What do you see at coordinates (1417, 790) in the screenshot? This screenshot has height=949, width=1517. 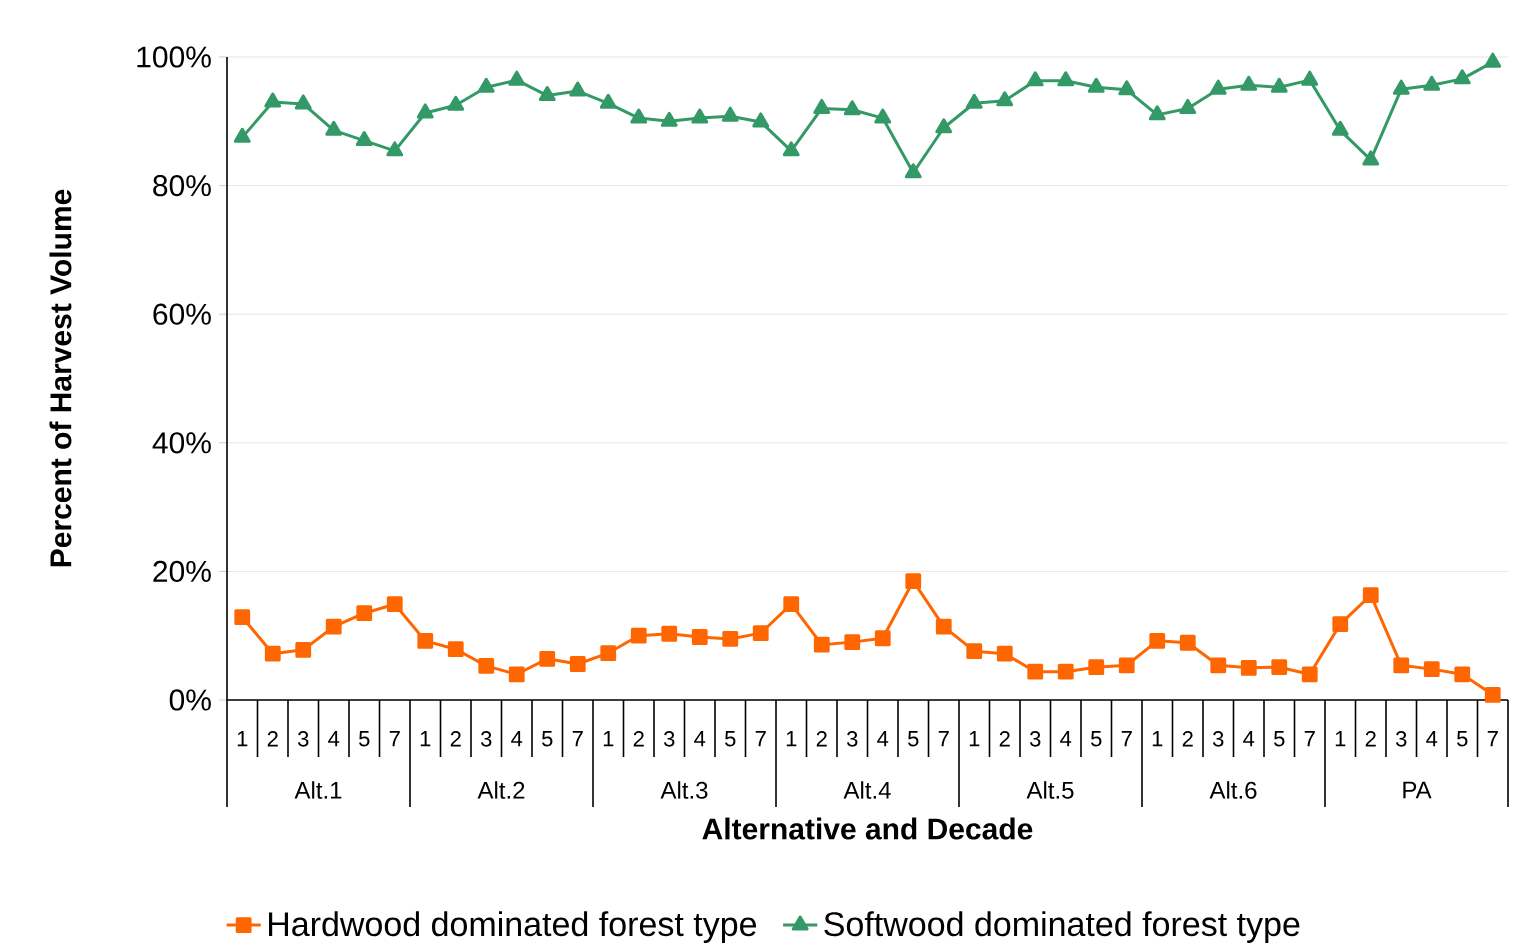 I see `text: PA` at bounding box center [1417, 790].